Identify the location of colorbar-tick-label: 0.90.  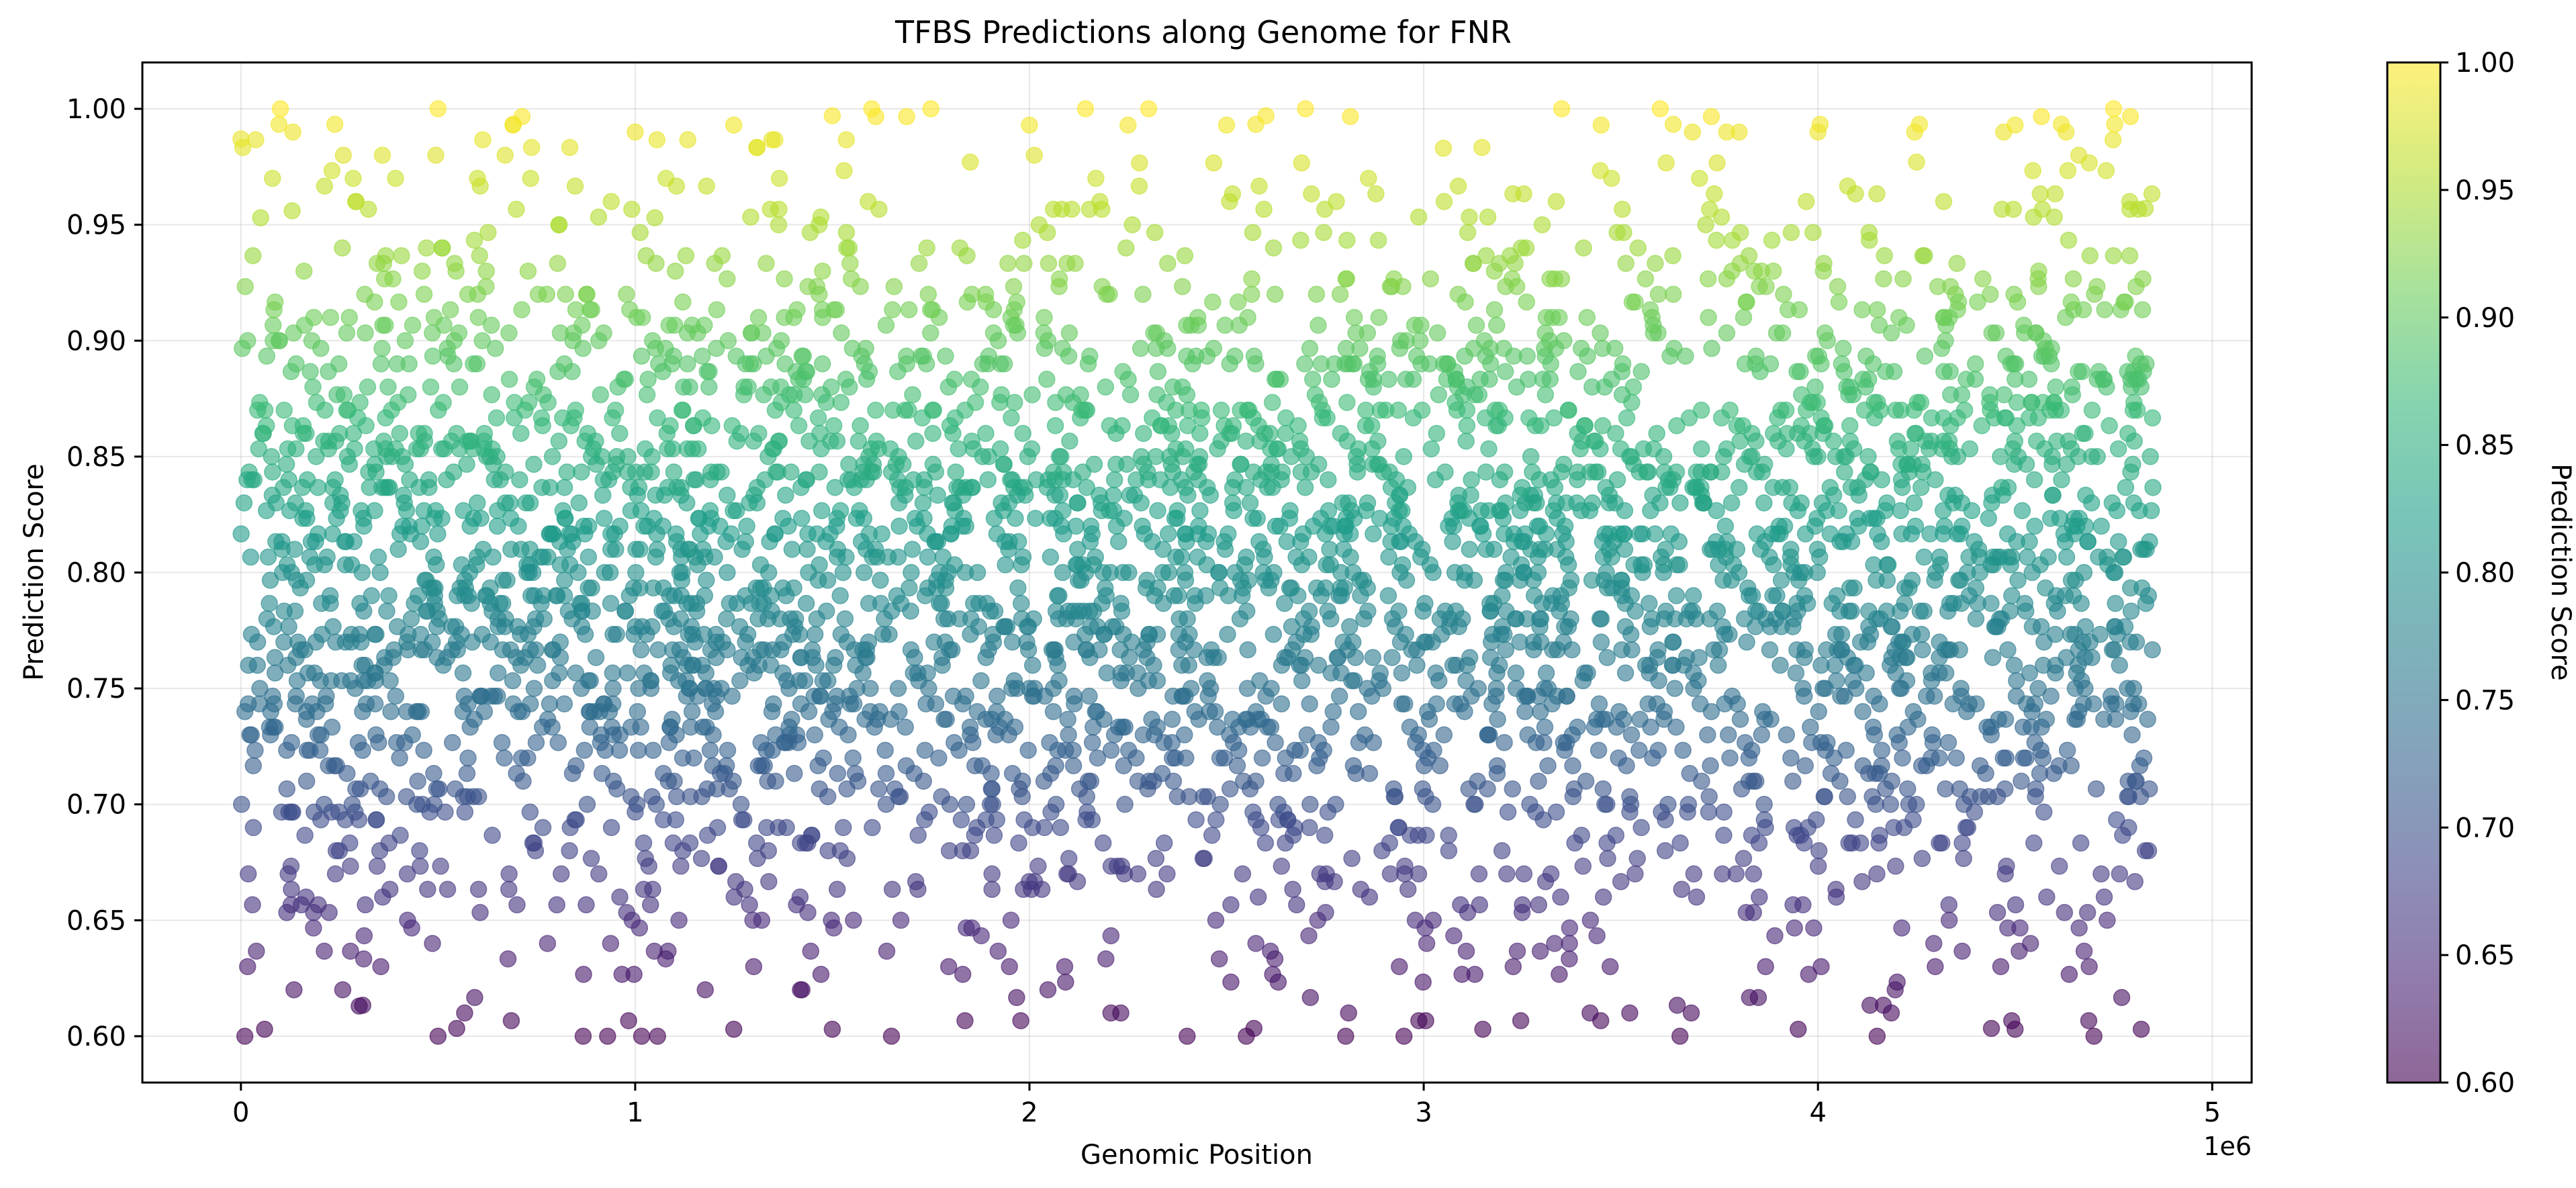
(2485, 318).